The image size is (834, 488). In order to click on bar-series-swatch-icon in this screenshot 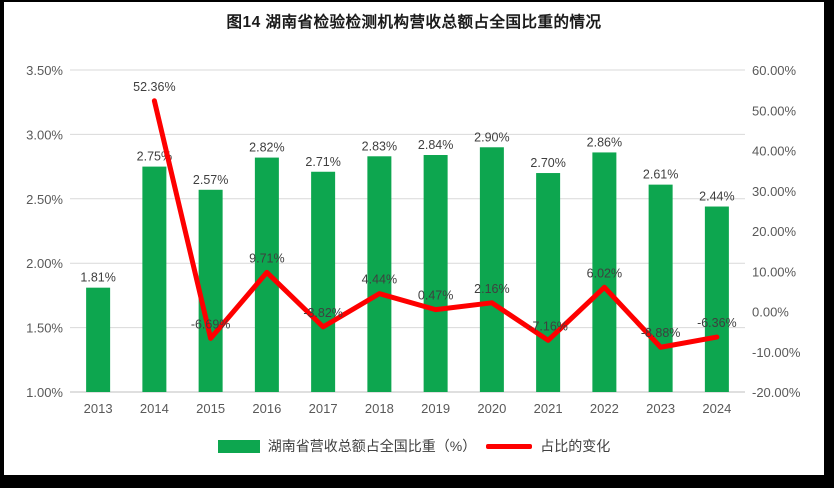, I will do `click(238, 446)`.